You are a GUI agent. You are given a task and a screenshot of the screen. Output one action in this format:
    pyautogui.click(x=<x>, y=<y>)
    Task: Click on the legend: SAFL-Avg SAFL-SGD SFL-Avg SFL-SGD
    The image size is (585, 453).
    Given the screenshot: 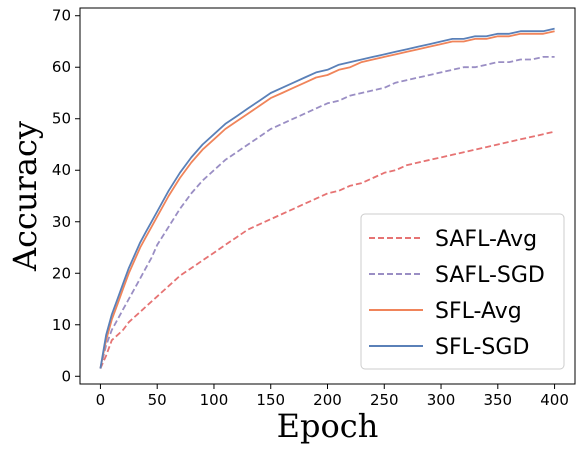 What is the action you would take?
    pyautogui.click(x=462, y=291)
    